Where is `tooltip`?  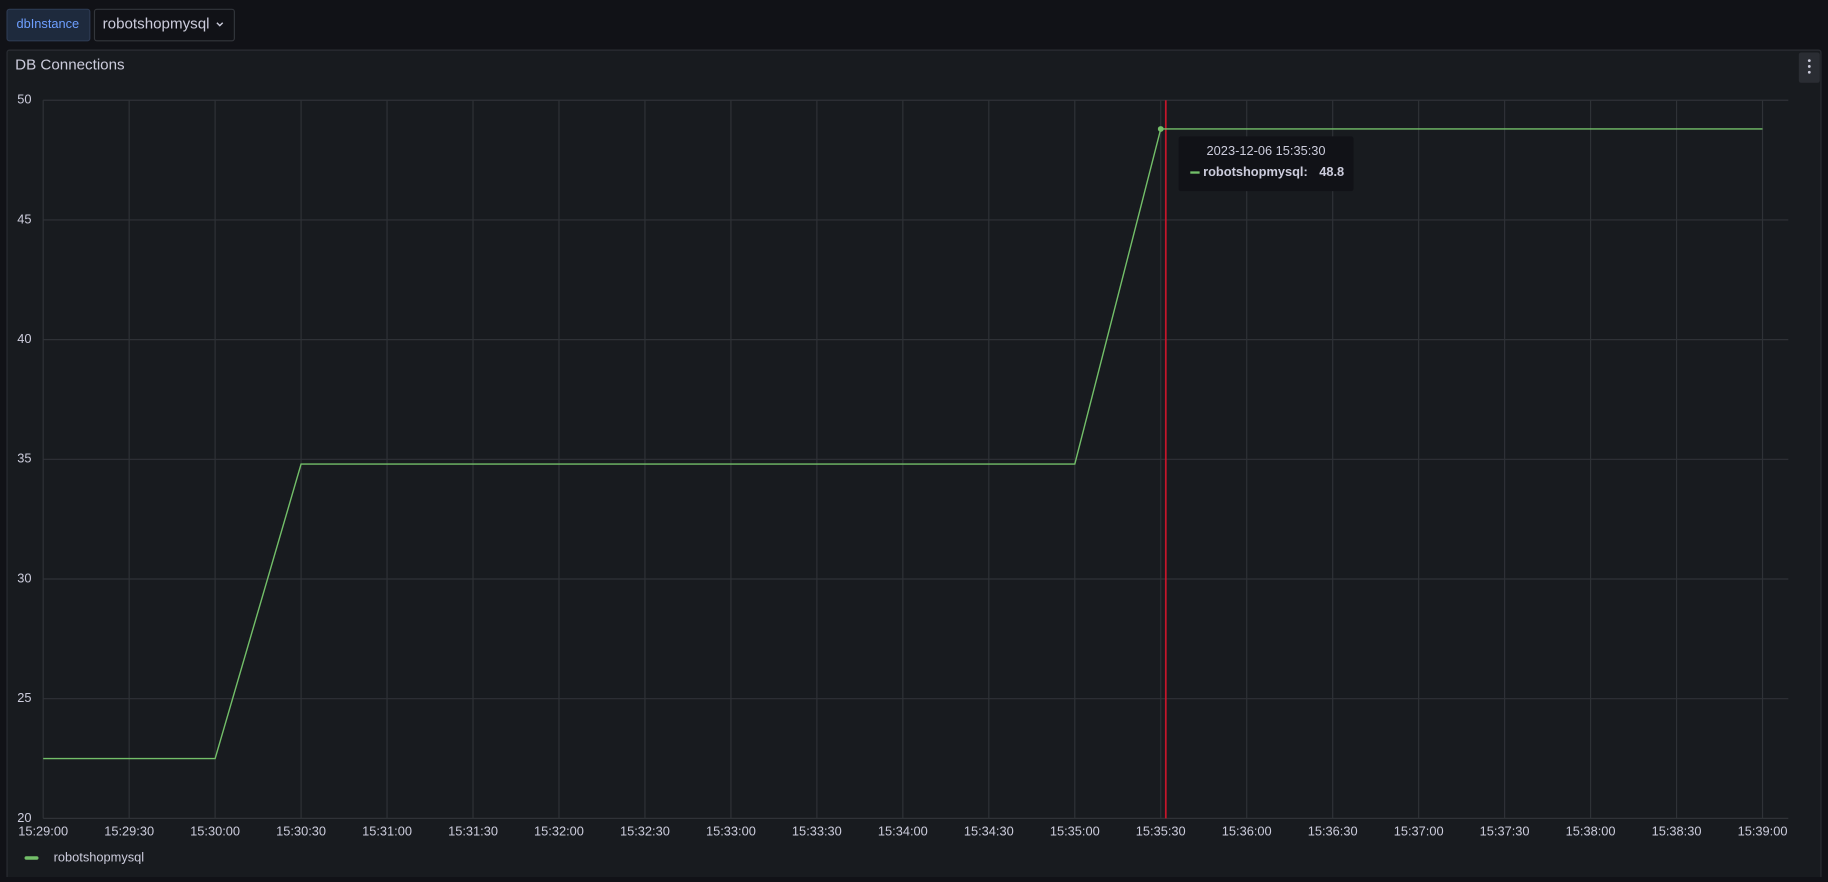
tooltip is located at coordinates (1266, 164).